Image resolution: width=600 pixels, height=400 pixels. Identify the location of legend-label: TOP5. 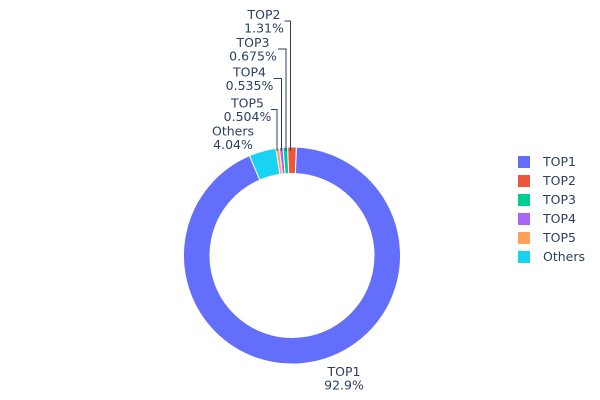
(559, 237).